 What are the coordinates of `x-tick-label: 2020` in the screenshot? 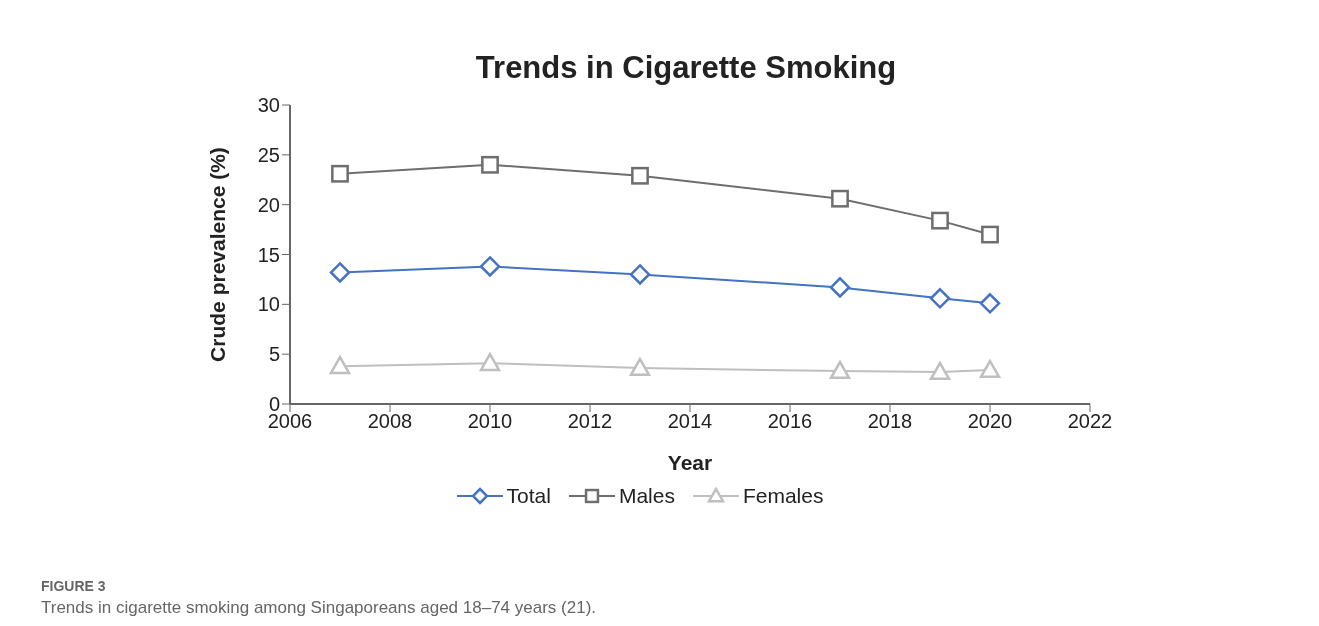 It's located at (990, 421).